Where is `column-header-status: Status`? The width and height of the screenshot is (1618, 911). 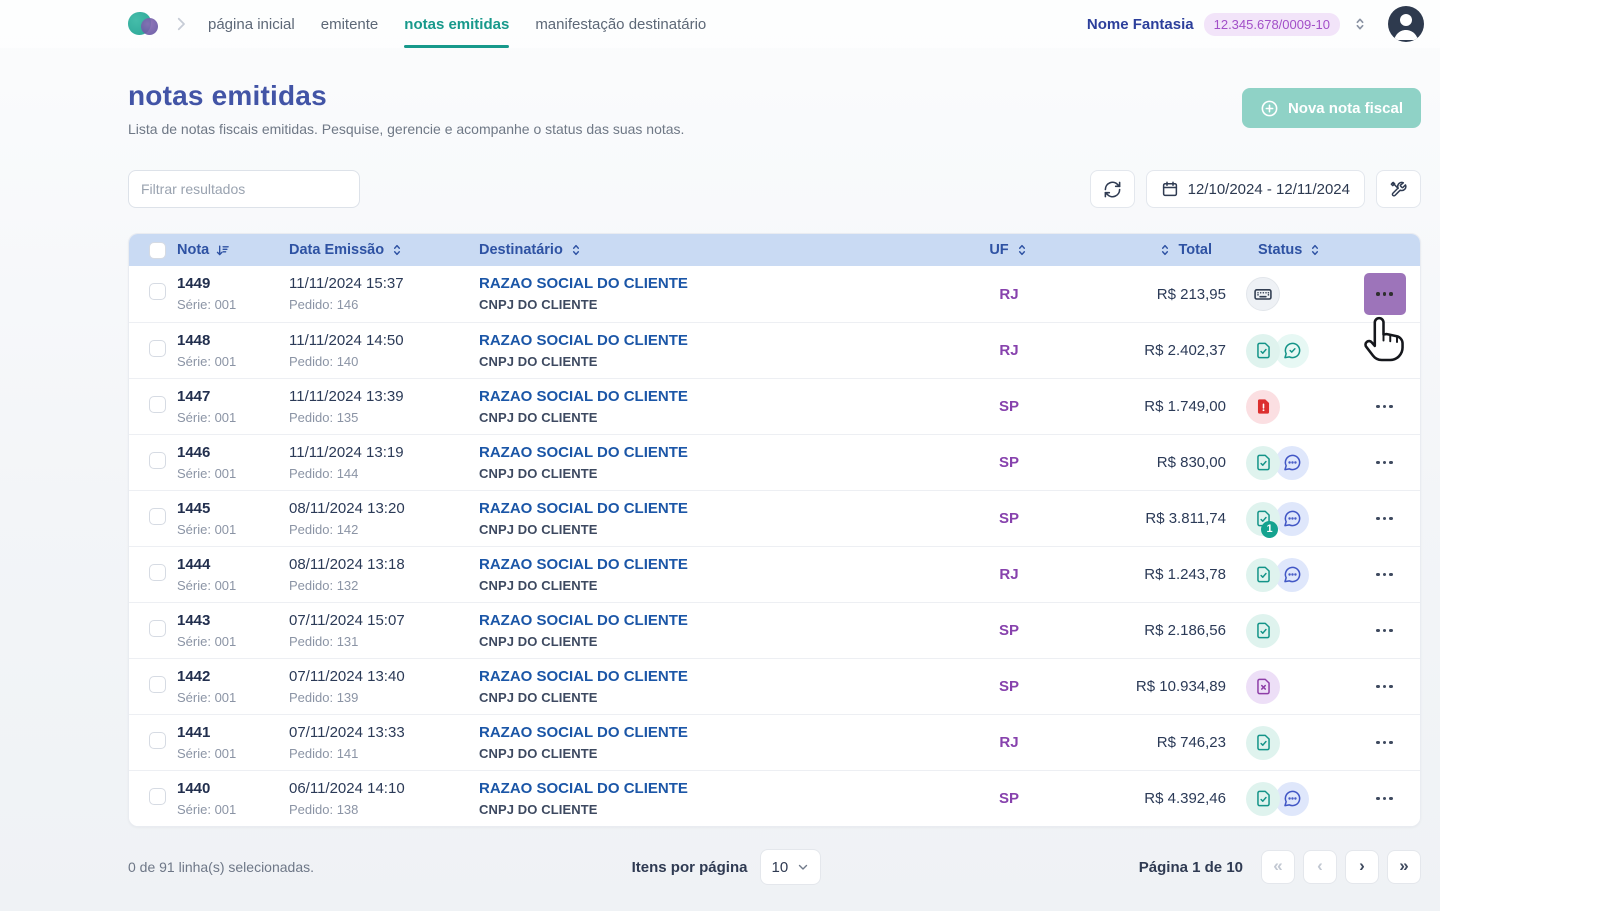 column-header-status: Status is located at coordinates (1296, 250).